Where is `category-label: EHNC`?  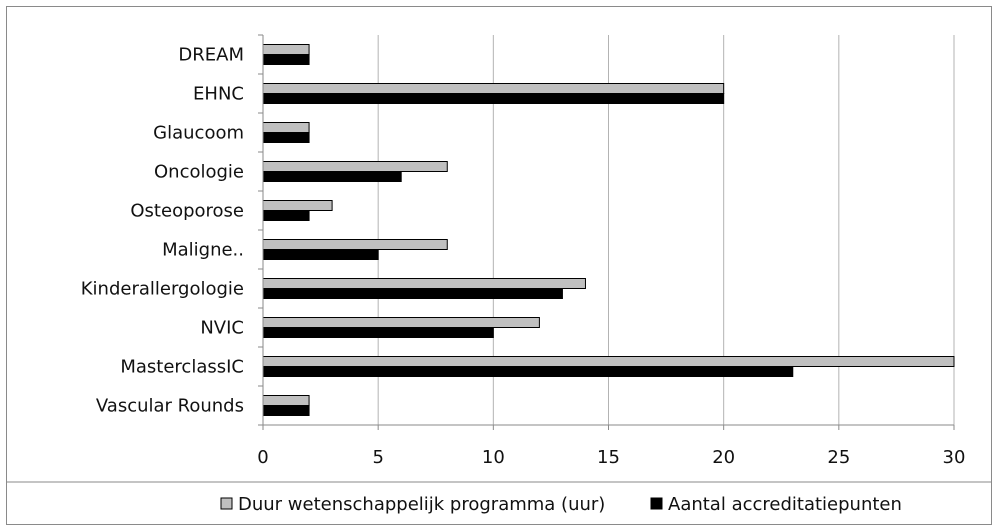 category-label: EHNC is located at coordinates (218, 94).